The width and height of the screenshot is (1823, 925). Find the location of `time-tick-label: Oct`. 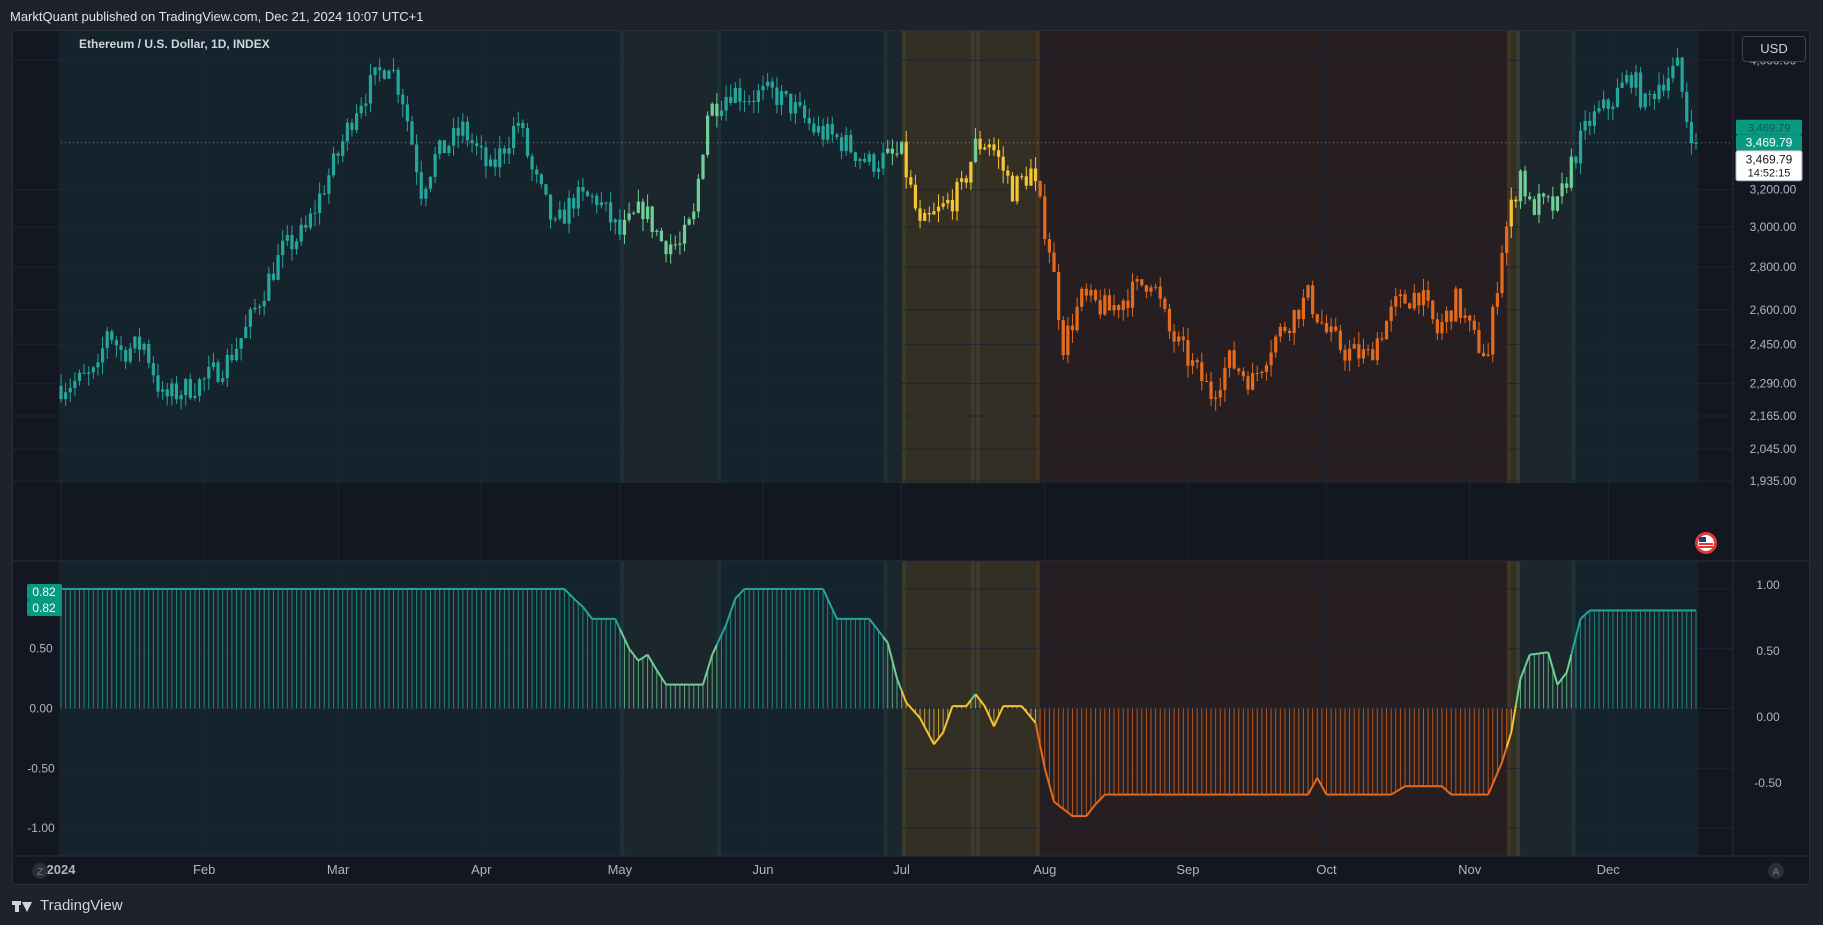

time-tick-label: Oct is located at coordinates (1326, 869).